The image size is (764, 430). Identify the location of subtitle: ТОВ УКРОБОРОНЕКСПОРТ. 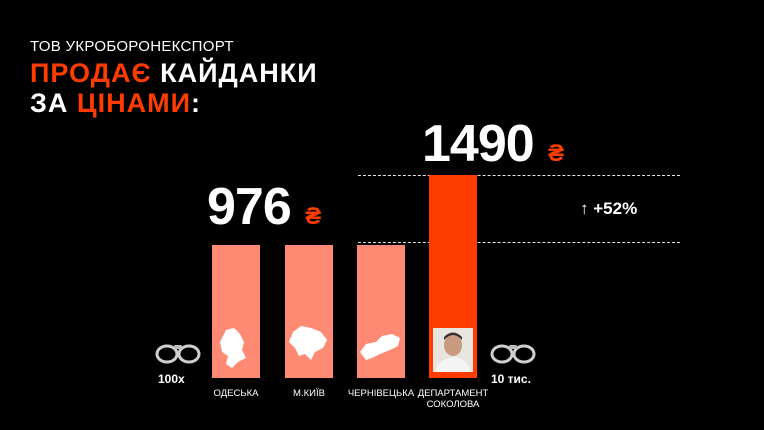
(132, 46).